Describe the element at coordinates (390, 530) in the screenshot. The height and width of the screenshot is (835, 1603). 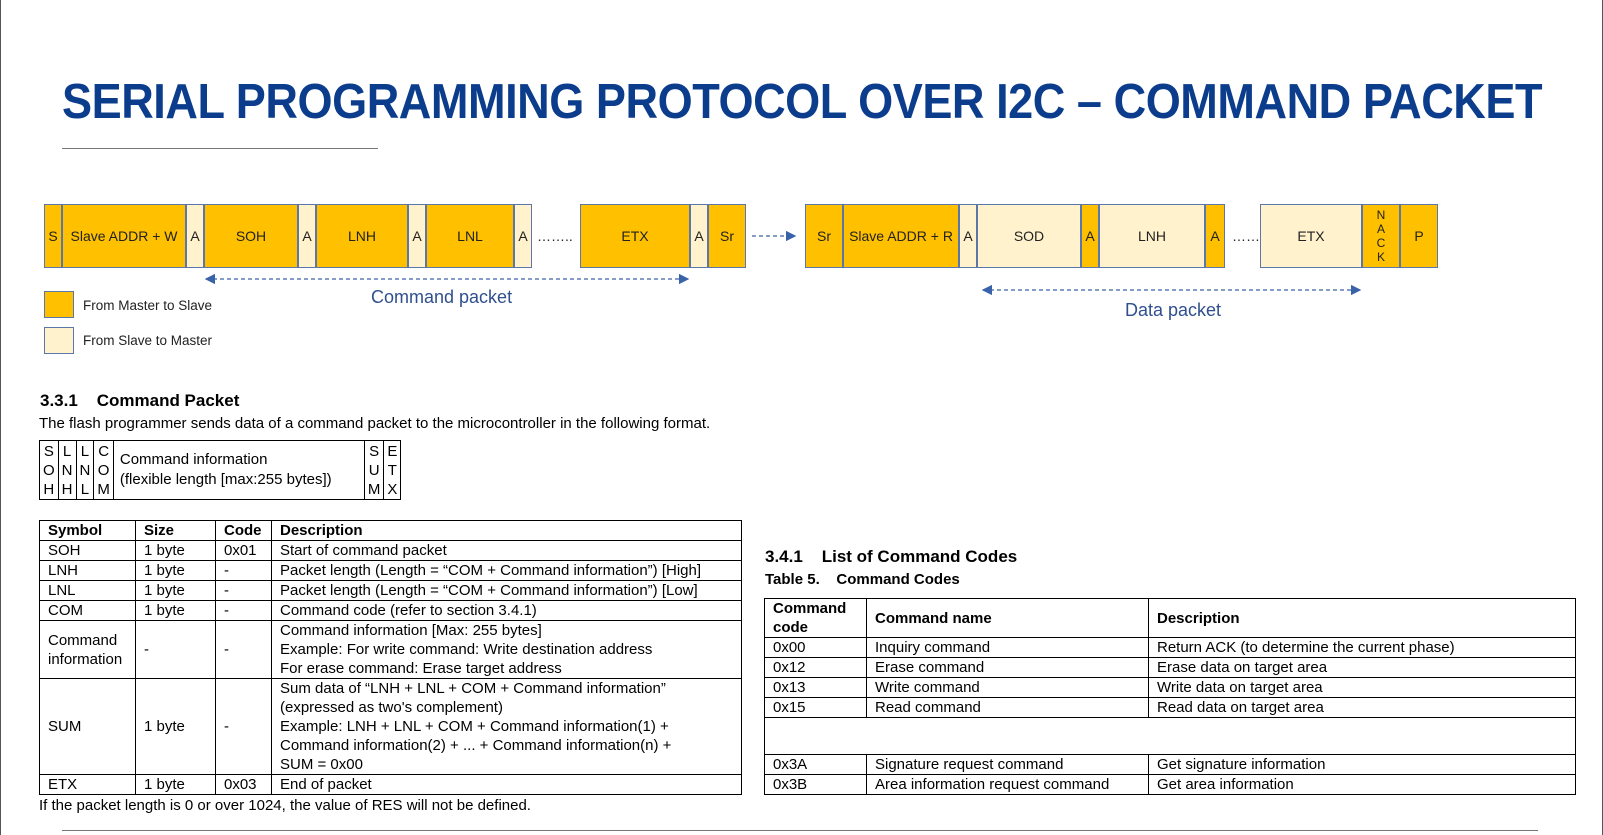
I see `table-header-row: Symbol Size Code Description` at that location.